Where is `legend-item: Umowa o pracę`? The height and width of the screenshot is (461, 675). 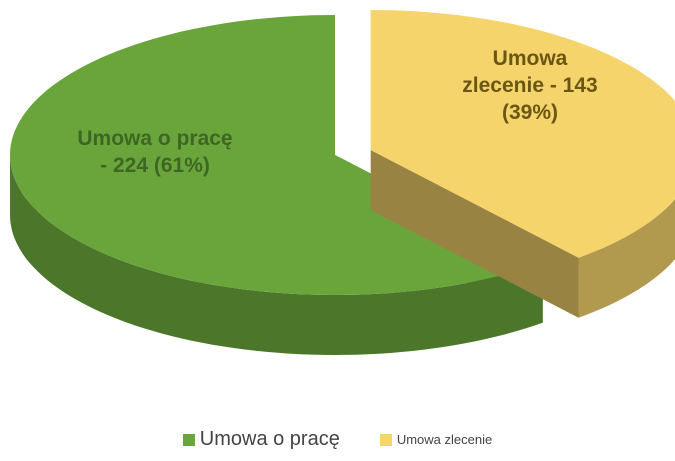 legend-item: Umowa o pracę is located at coordinates (261, 439).